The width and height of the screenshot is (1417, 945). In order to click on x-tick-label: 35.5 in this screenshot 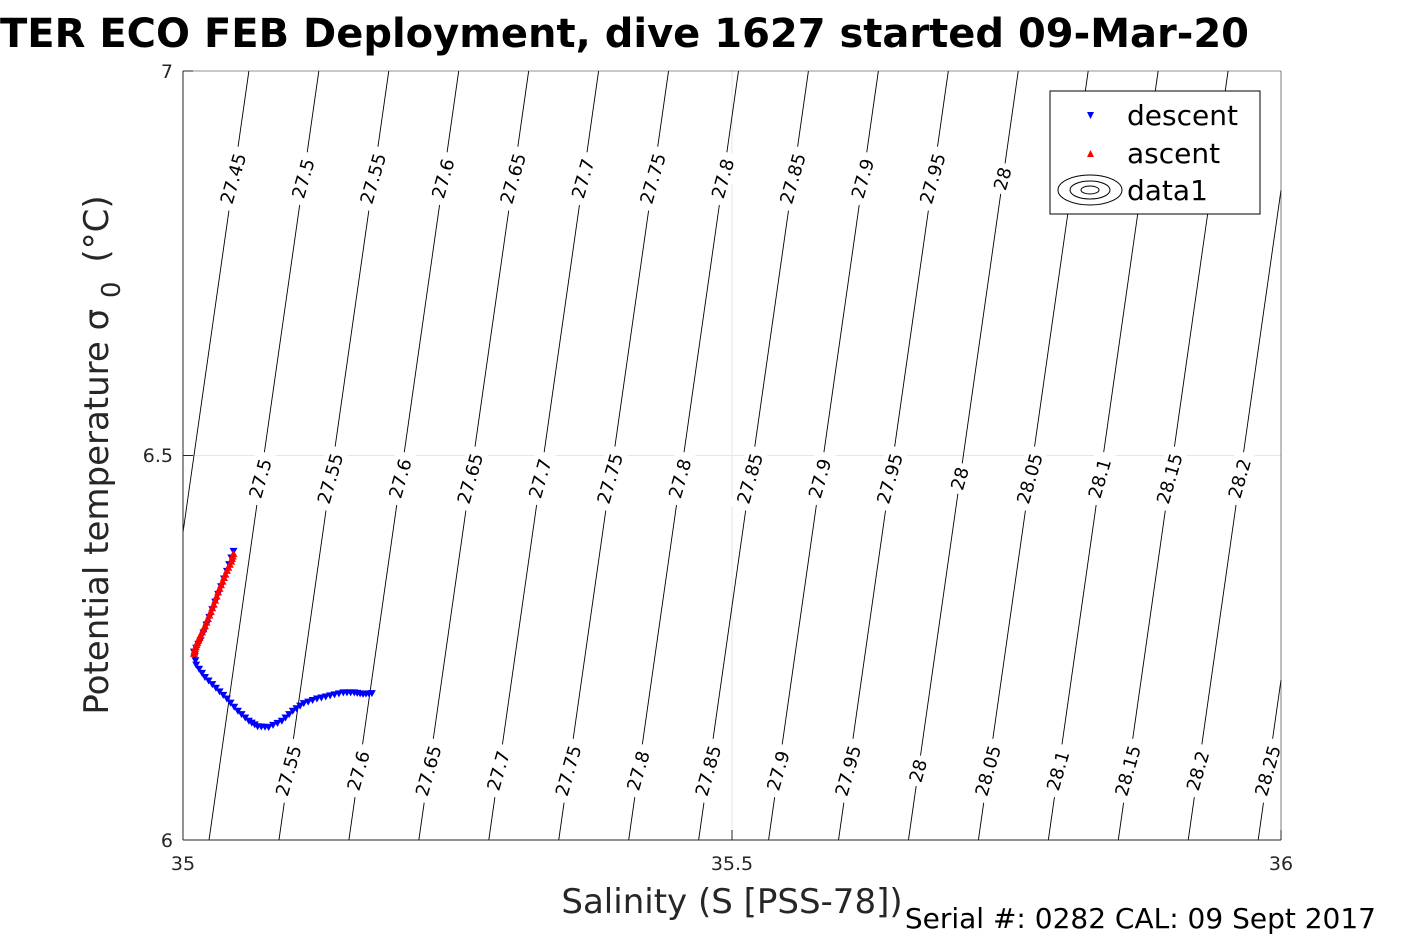, I will do `click(732, 864)`.